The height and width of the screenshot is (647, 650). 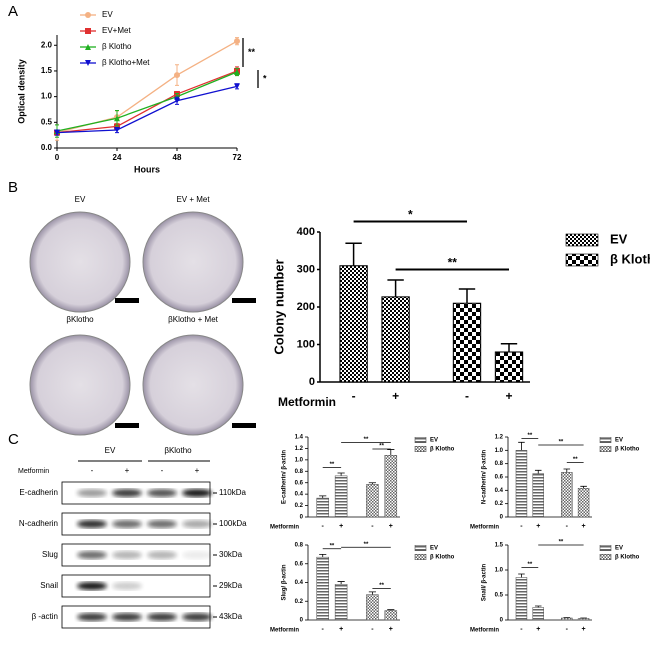 What do you see at coordinates (127, 470) in the screenshot?
I see `lane-label: +` at bounding box center [127, 470].